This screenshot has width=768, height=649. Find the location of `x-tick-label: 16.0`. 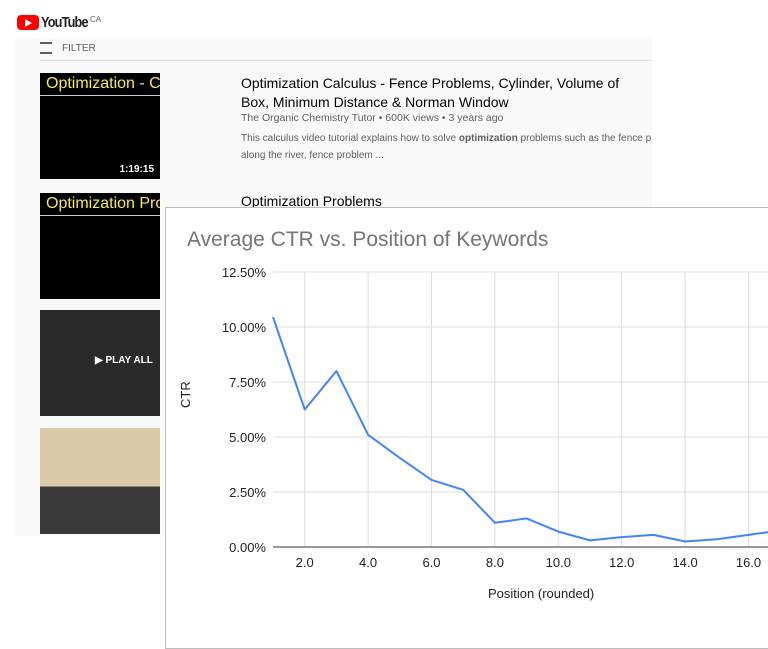

x-tick-label: 16.0 is located at coordinates (748, 562).